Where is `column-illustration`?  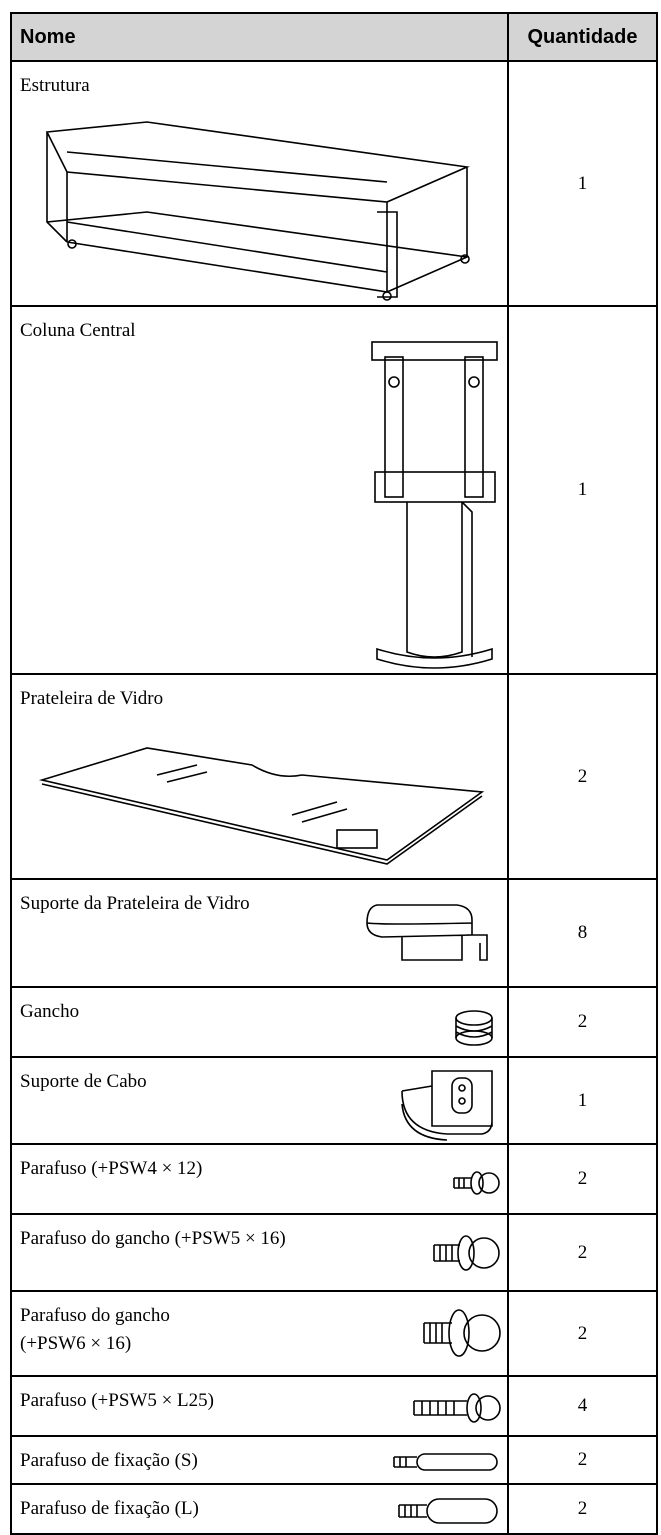
column-illustration is located at coordinates (434, 505).